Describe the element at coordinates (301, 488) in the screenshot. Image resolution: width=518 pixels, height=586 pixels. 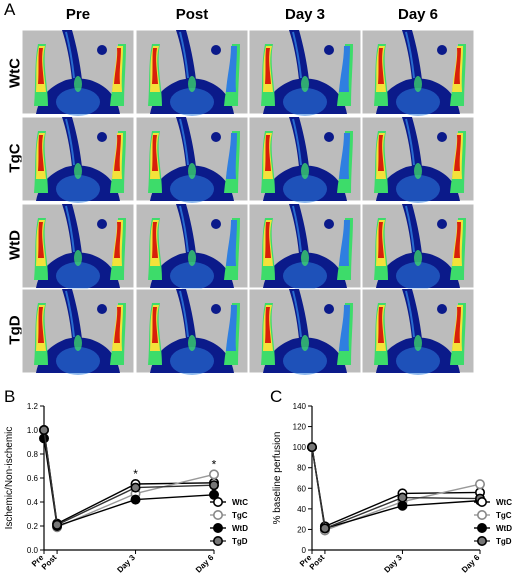
I see `y-tick-label: 60` at that location.